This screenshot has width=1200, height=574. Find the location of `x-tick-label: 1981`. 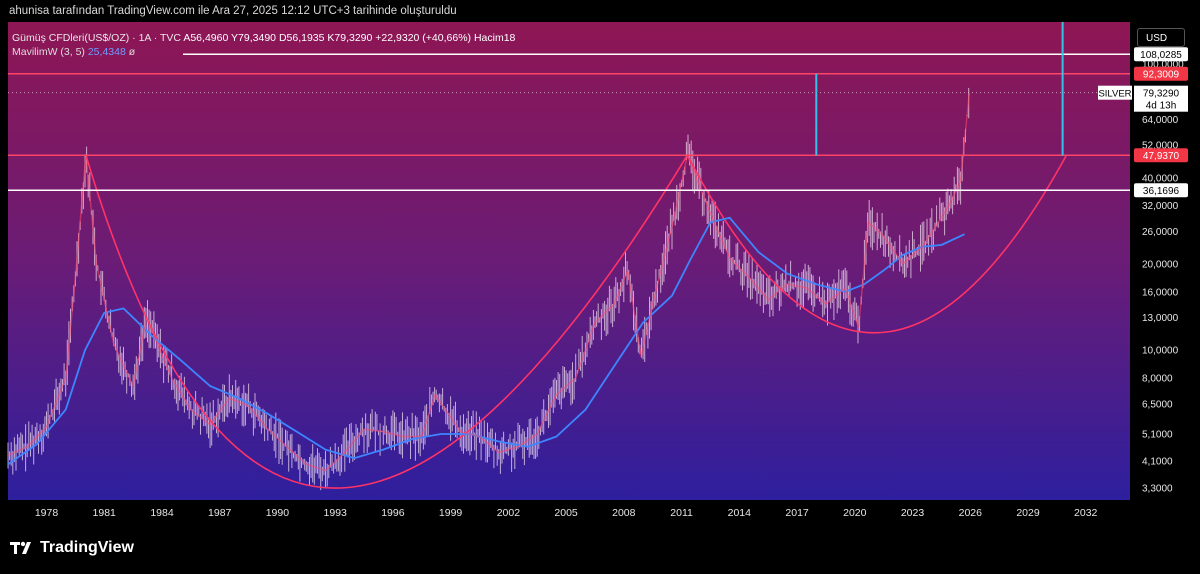

x-tick-label: 1981 is located at coordinates (105, 513).